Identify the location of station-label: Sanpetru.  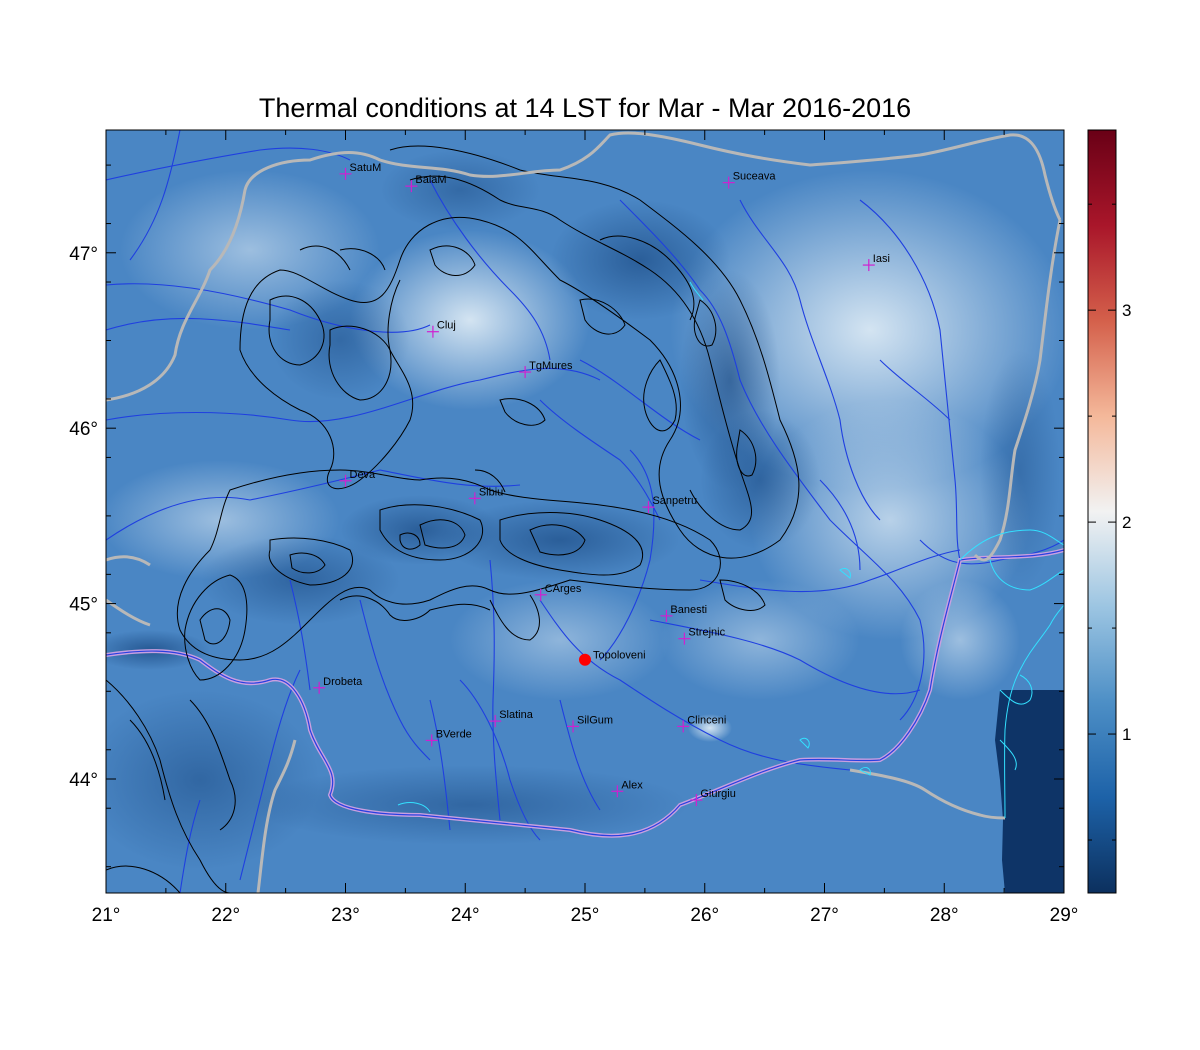
(674, 501).